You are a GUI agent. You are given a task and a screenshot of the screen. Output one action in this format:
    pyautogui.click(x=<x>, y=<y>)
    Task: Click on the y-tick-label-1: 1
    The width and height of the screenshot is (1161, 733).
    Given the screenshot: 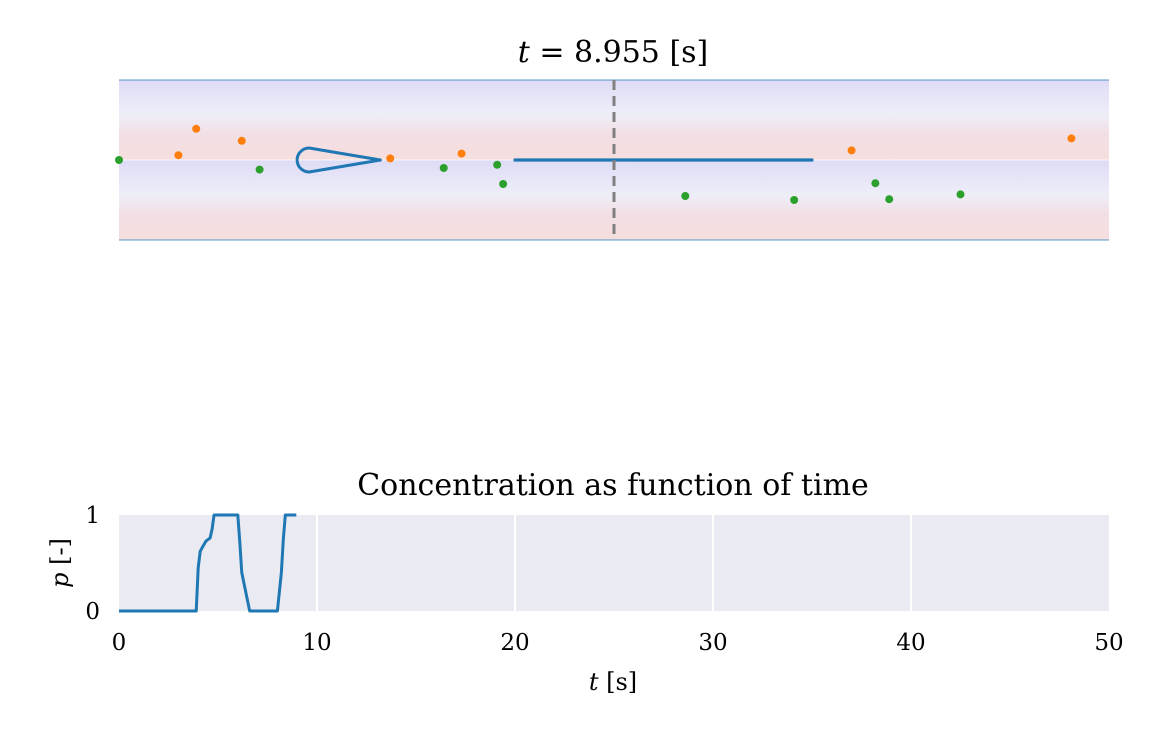 What is the action you would take?
    pyautogui.click(x=92, y=516)
    